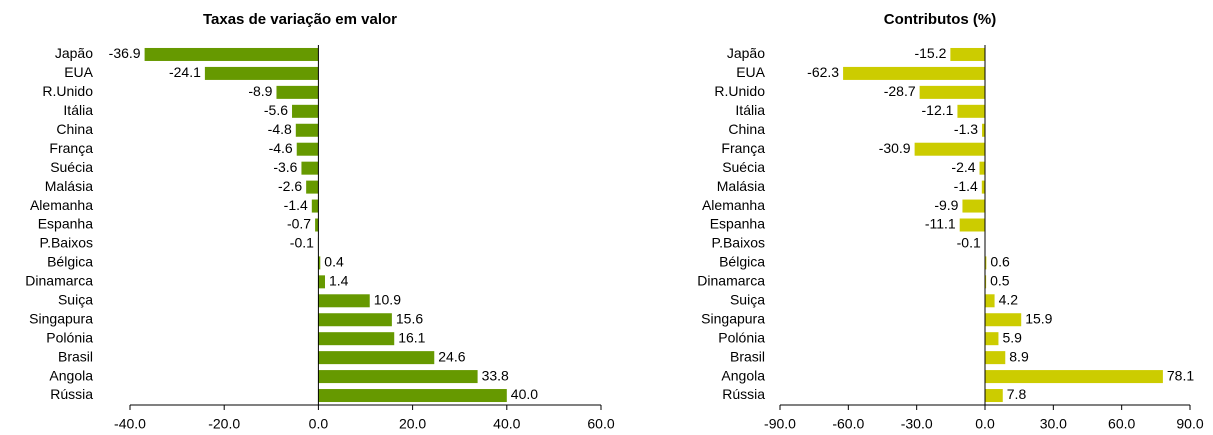  I want to click on data-label: 78.1, so click(1180, 375).